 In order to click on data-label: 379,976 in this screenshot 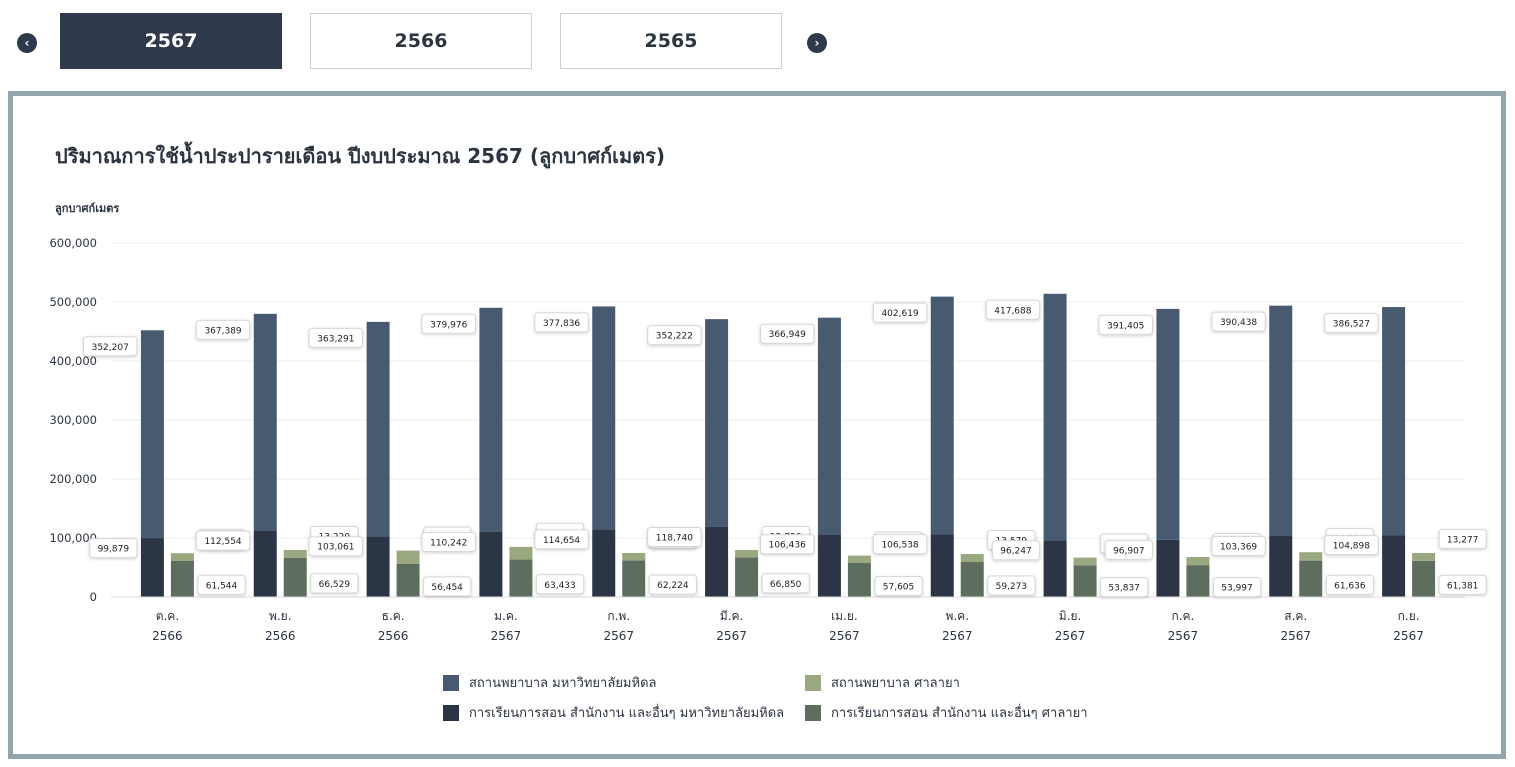, I will do `click(448, 323)`.